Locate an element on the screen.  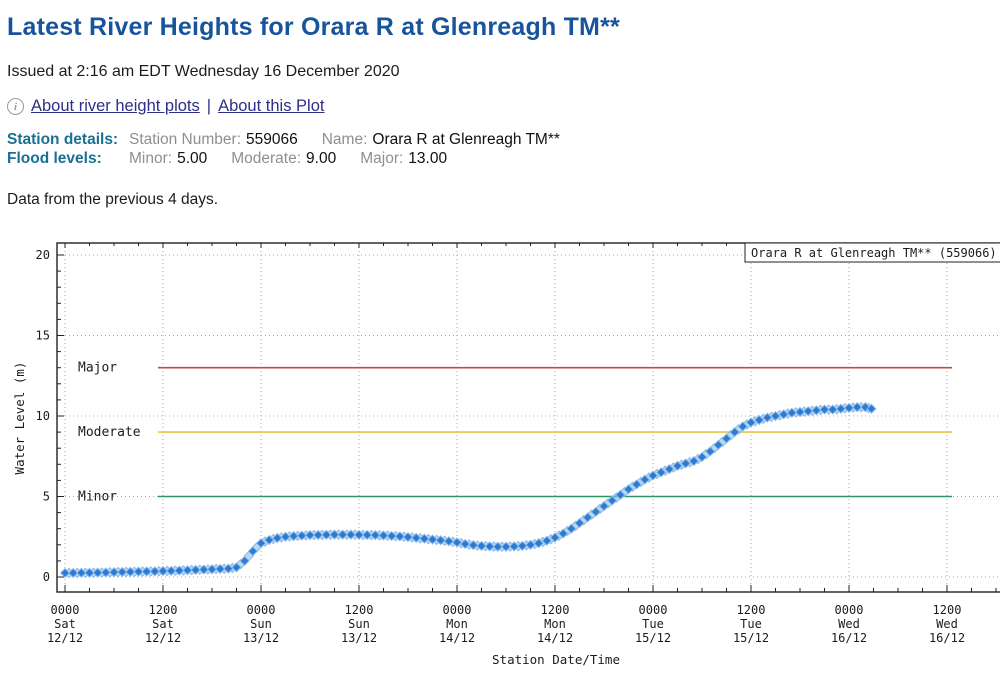
data-period-note: Data from the previous 4 days. is located at coordinates (113, 199).